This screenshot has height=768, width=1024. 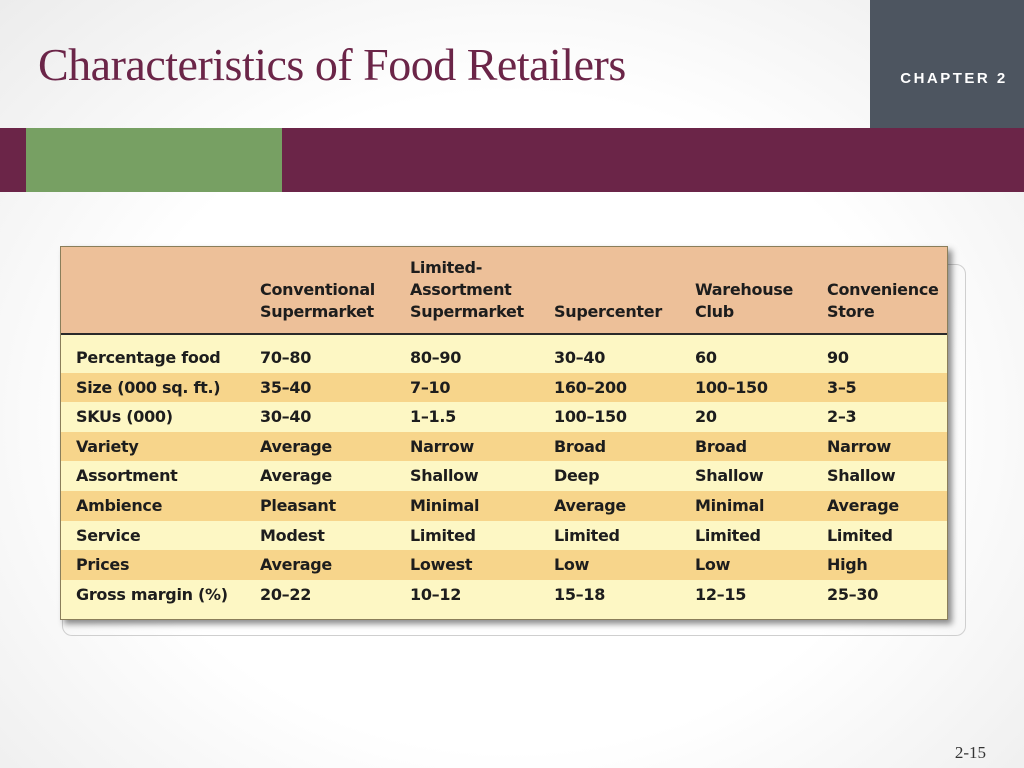 What do you see at coordinates (504, 565) in the screenshot?
I see `table-row: Prices Average Lowest Low Low High` at bounding box center [504, 565].